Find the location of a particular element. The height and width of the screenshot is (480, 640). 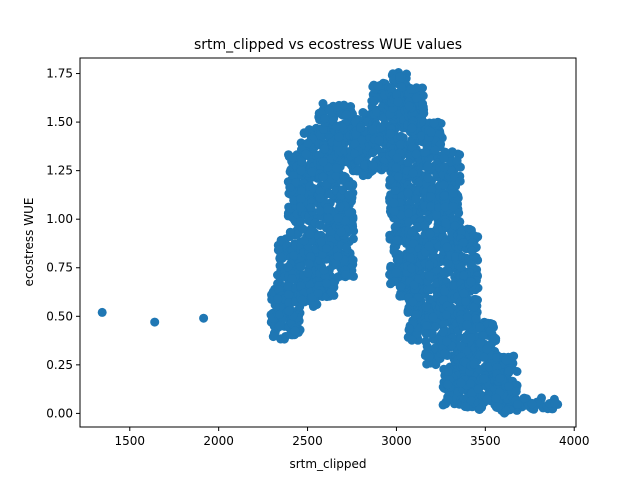

y-tick-label: 1.25 is located at coordinates (59, 171).